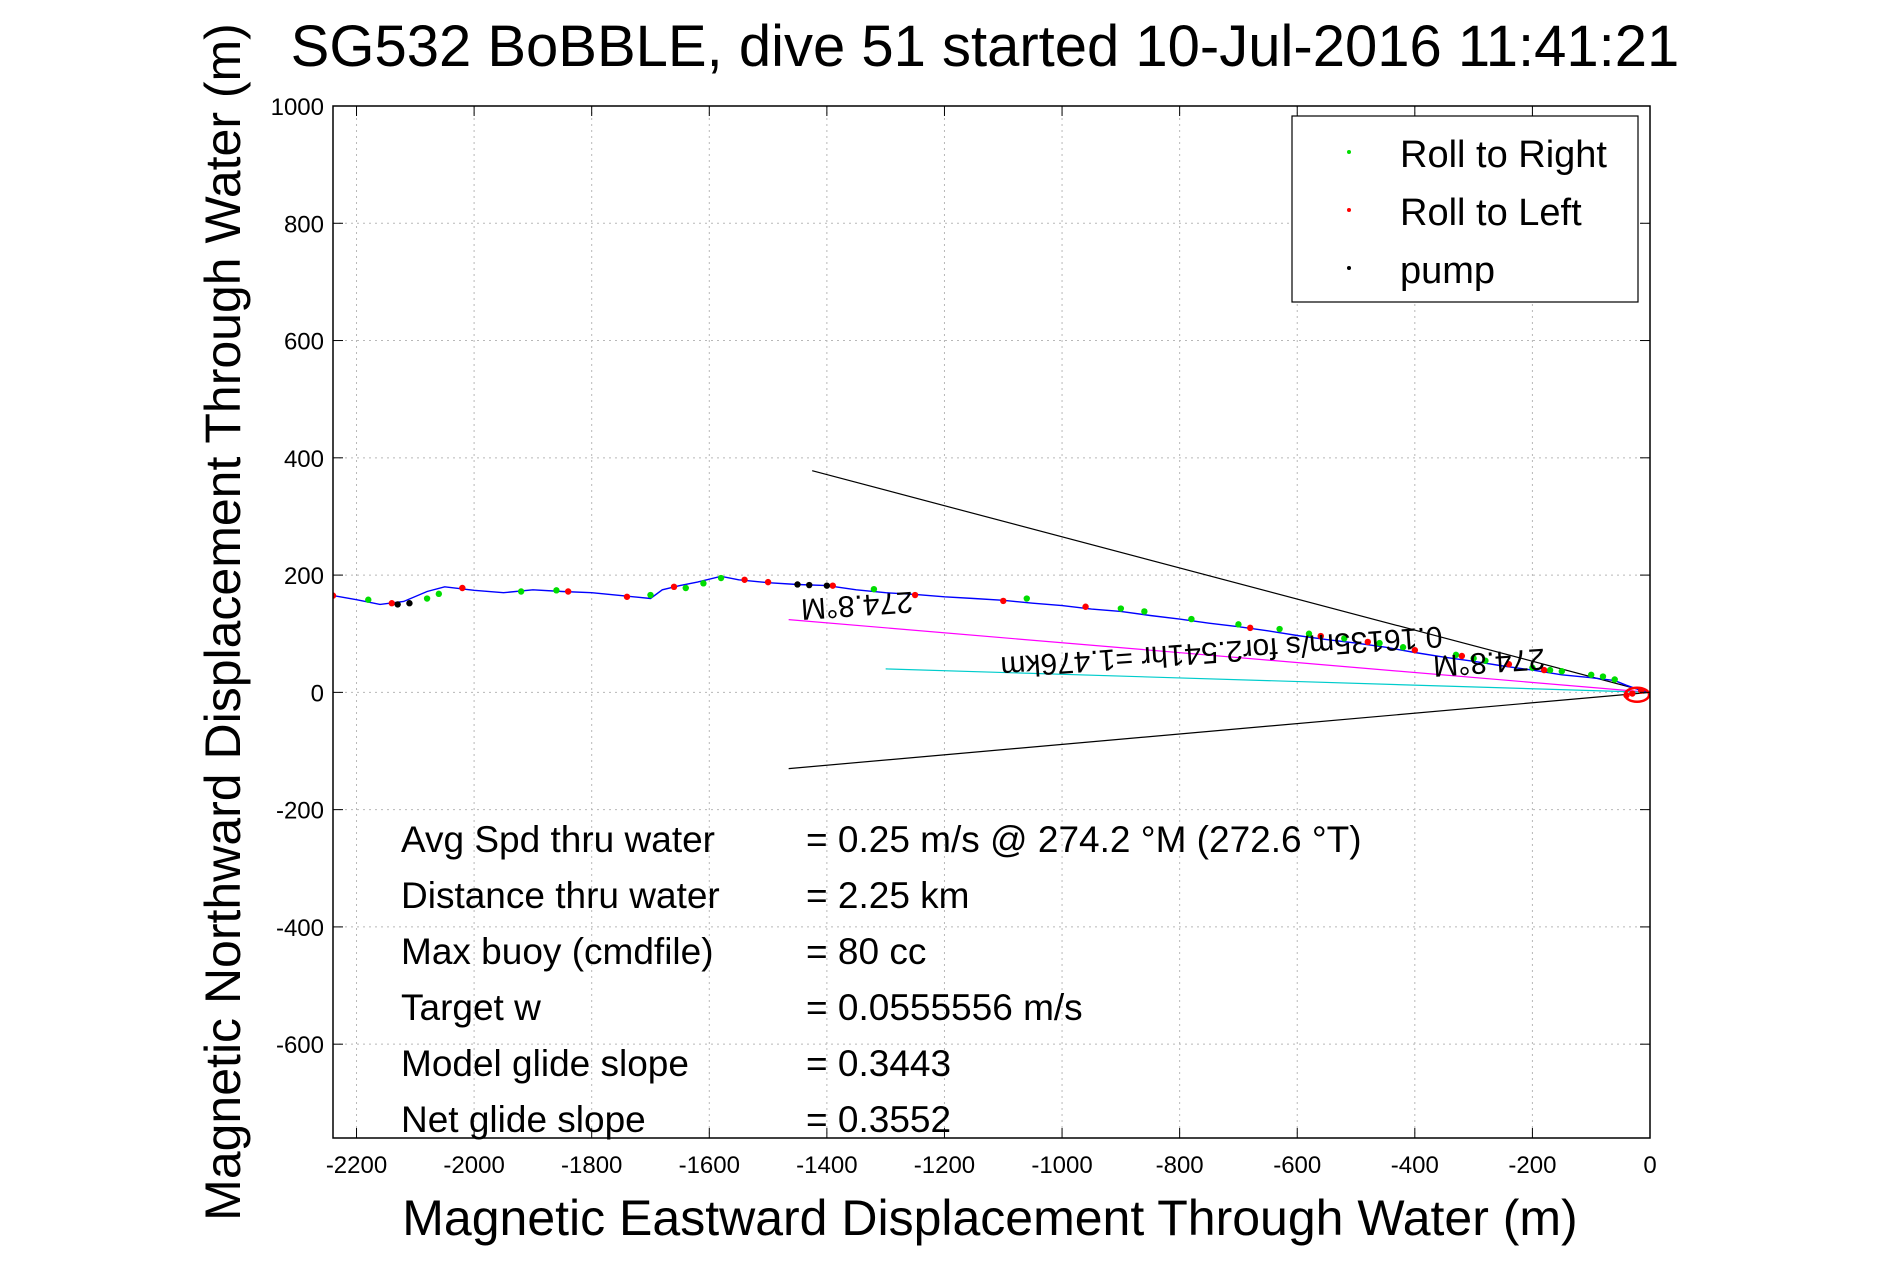  I want to click on x-tick-label: -400, so click(1415, 1165).